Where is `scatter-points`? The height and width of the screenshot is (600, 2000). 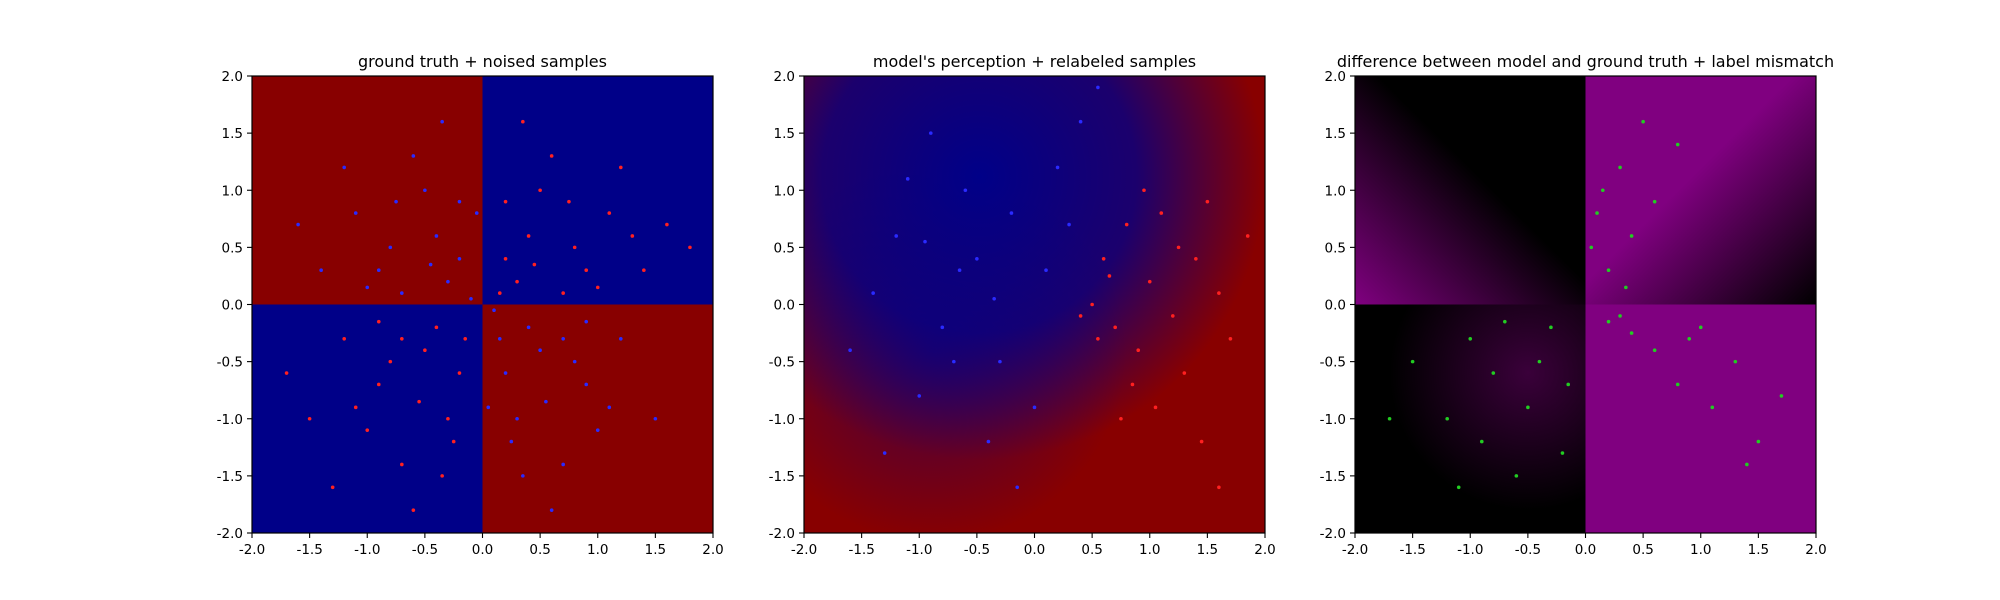
scatter-points is located at coordinates (1585, 304).